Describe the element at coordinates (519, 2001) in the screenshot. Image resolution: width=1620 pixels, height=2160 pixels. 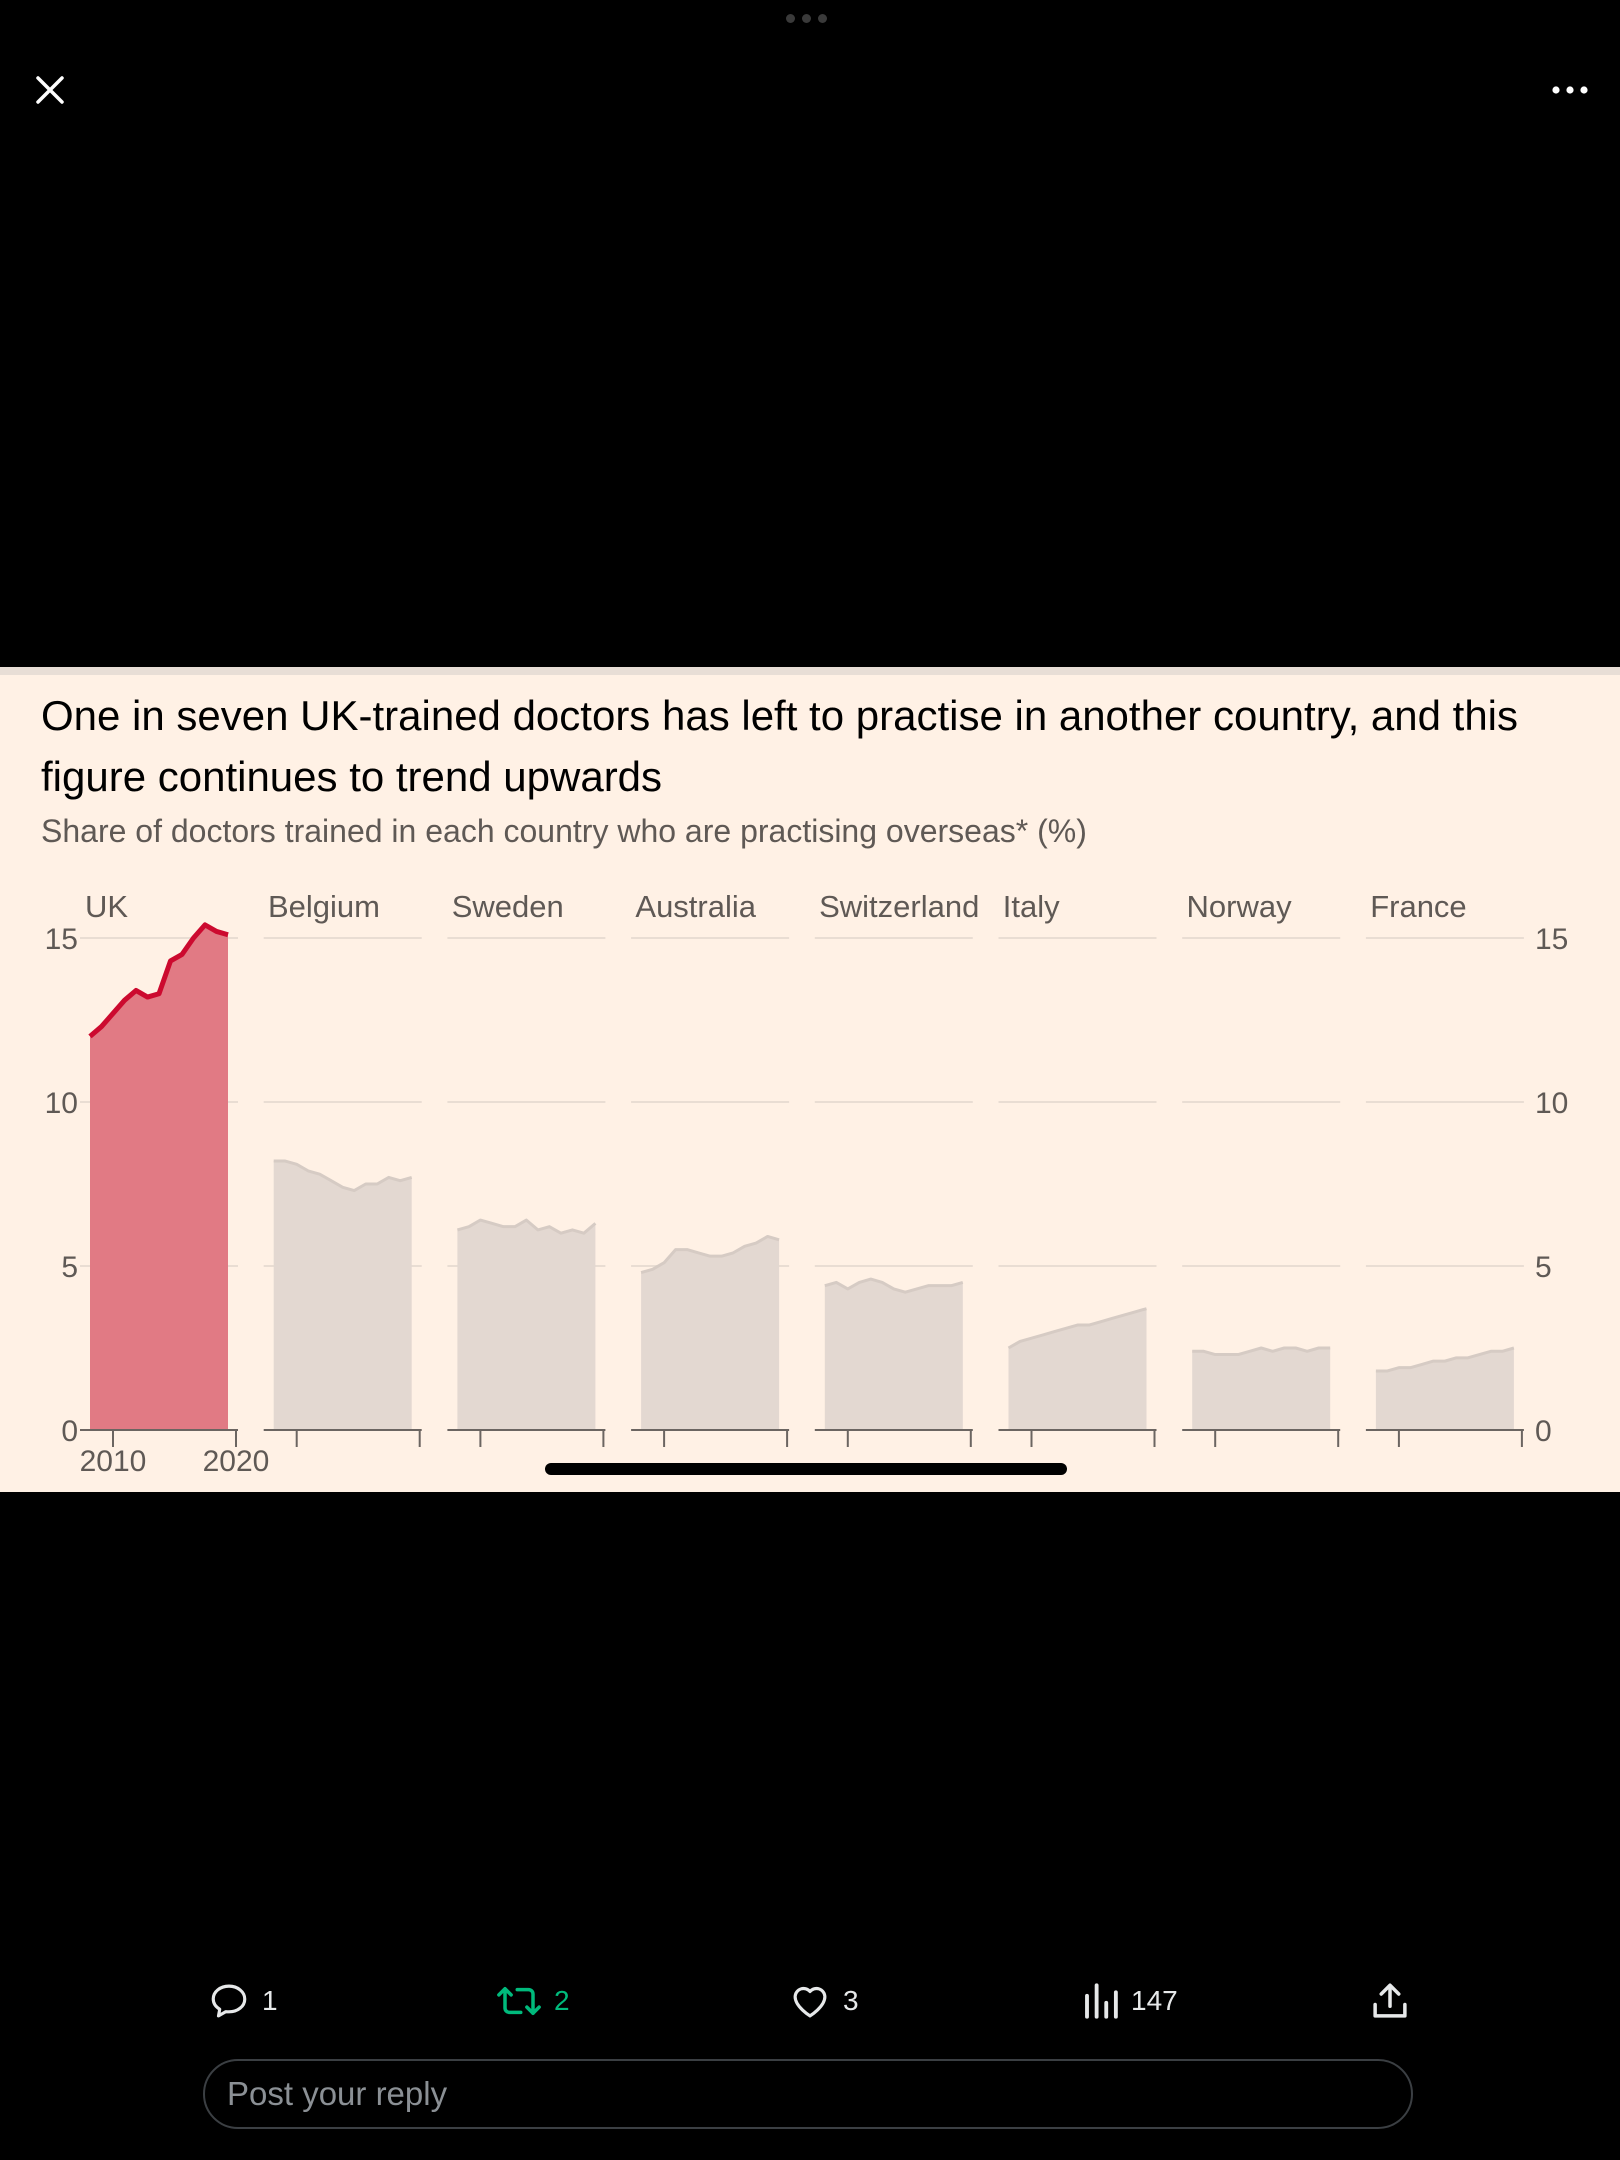
I see `retweet-icon` at that location.